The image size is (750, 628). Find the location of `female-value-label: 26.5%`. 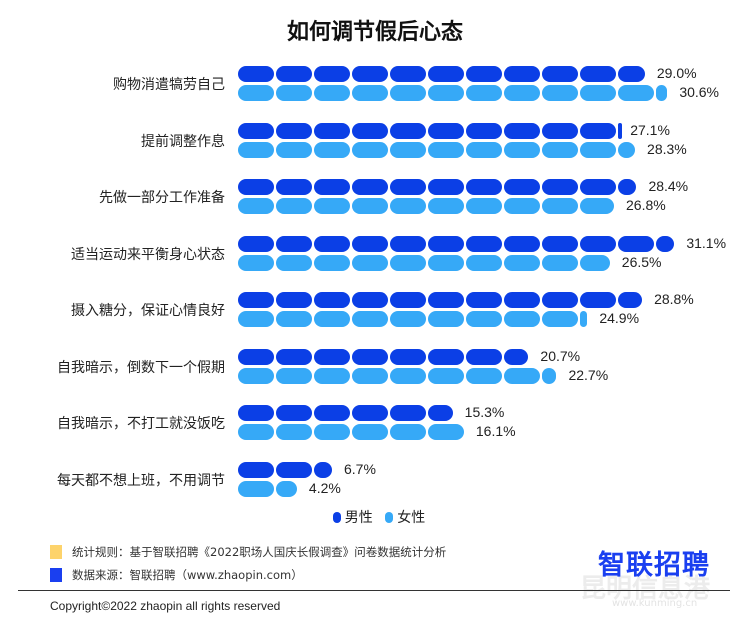

female-value-label: 26.5% is located at coordinates (641, 261).